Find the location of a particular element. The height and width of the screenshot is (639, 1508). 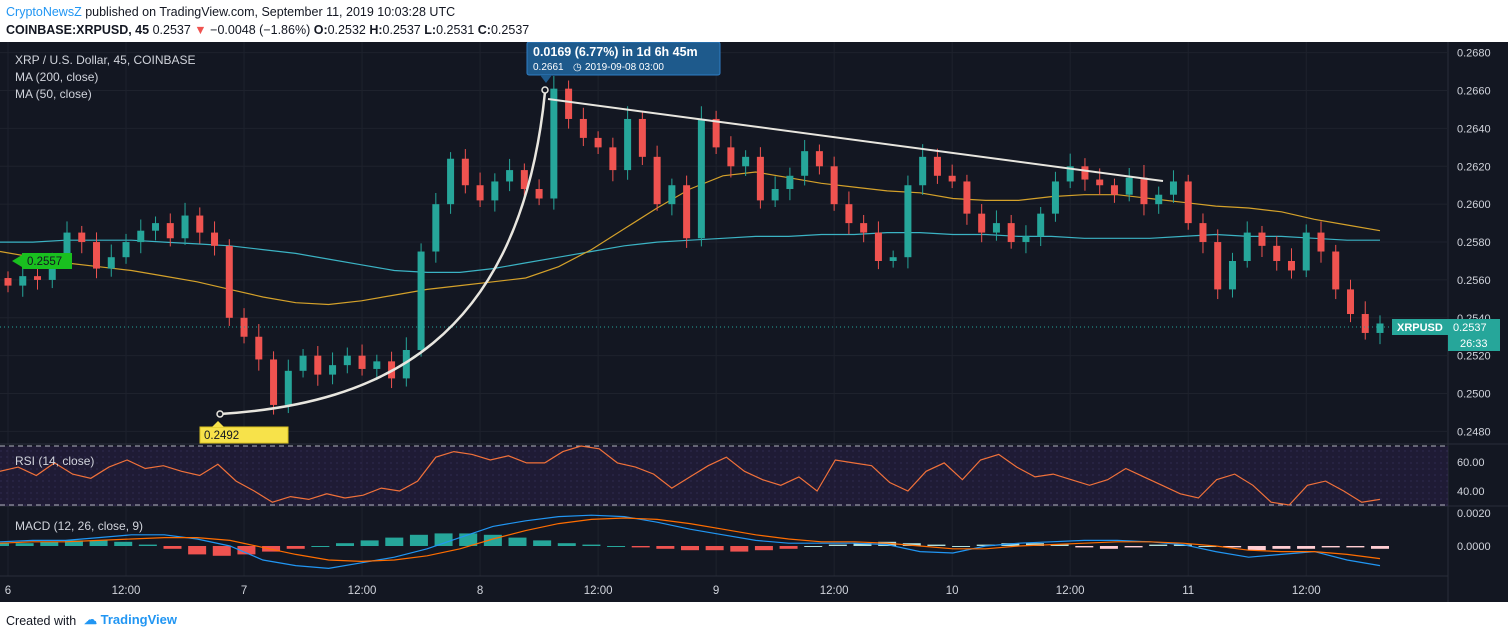

curved-arrow-drawing is located at coordinates (383, 253).